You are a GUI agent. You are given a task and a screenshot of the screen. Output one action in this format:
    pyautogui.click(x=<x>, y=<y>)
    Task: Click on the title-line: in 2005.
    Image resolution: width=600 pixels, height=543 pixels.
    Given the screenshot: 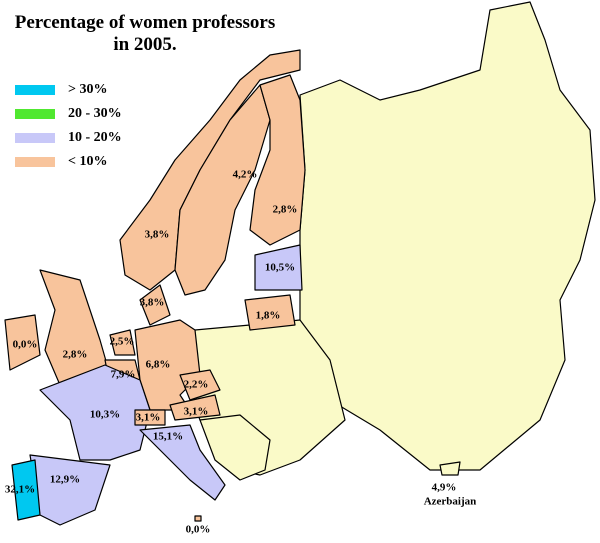 What is the action you would take?
    pyautogui.click(x=144, y=44)
    